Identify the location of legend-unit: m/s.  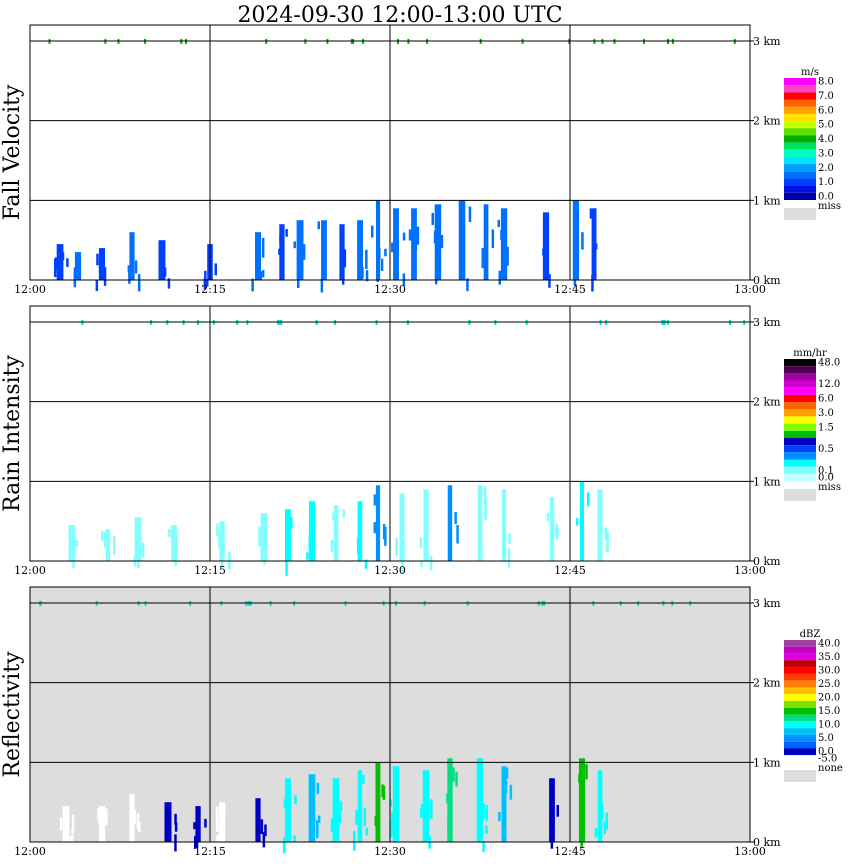
(810, 72).